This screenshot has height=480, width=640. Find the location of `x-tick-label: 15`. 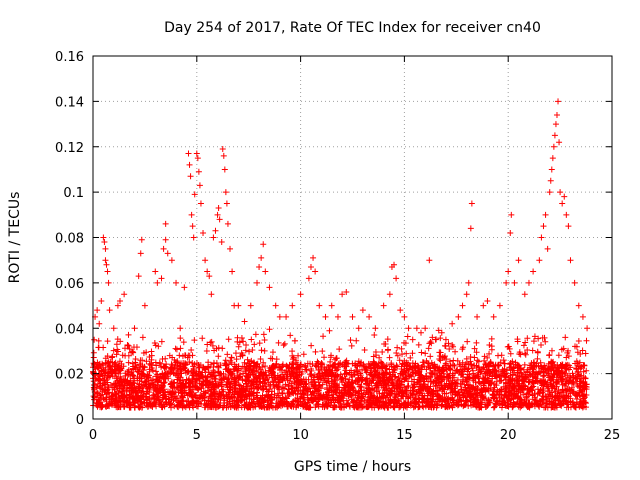

x-tick-label: 15 is located at coordinates (404, 435).